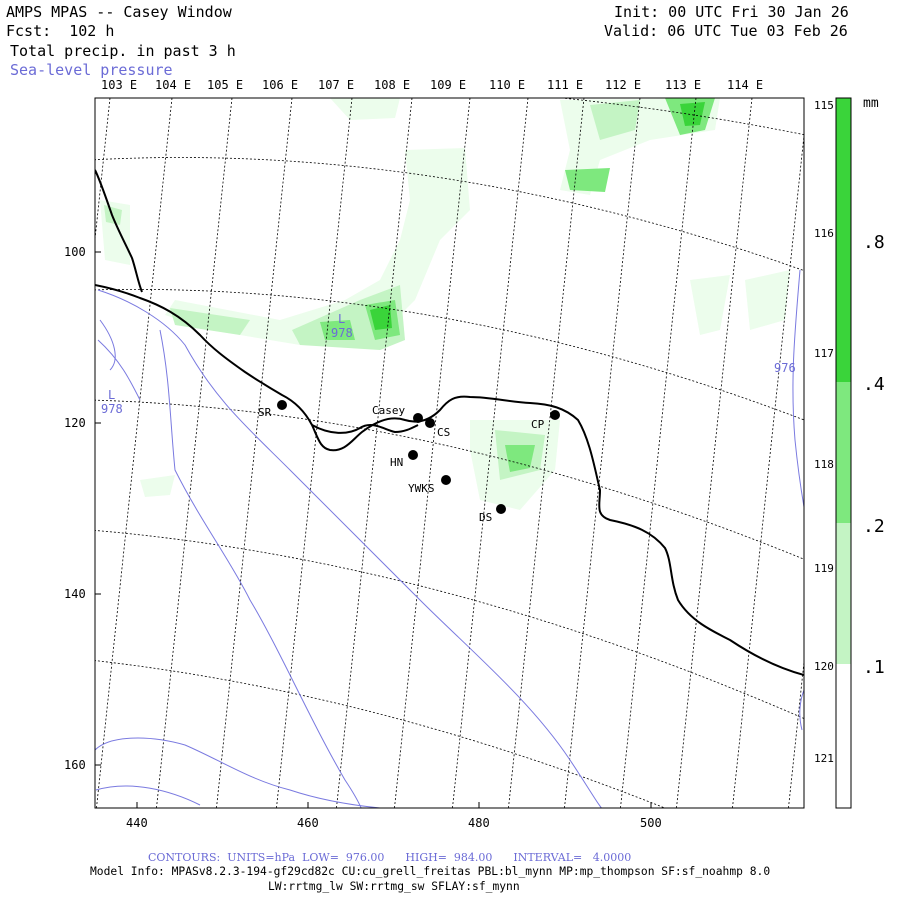 This screenshot has width=900, height=900. What do you see at coordinates (874, 384) in the screenshot?
I see `colorbar-label: .4` at bounding box center [874, 384].